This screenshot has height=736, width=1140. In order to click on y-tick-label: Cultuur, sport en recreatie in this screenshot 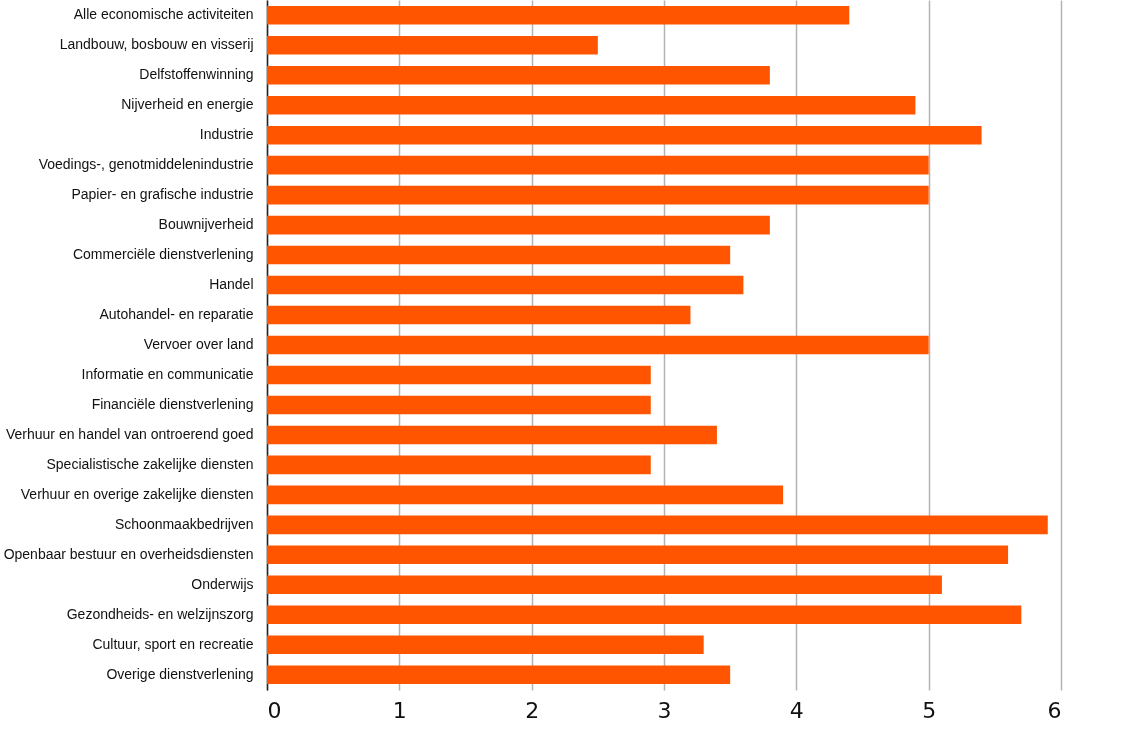, I will do `click(173, 643)`.